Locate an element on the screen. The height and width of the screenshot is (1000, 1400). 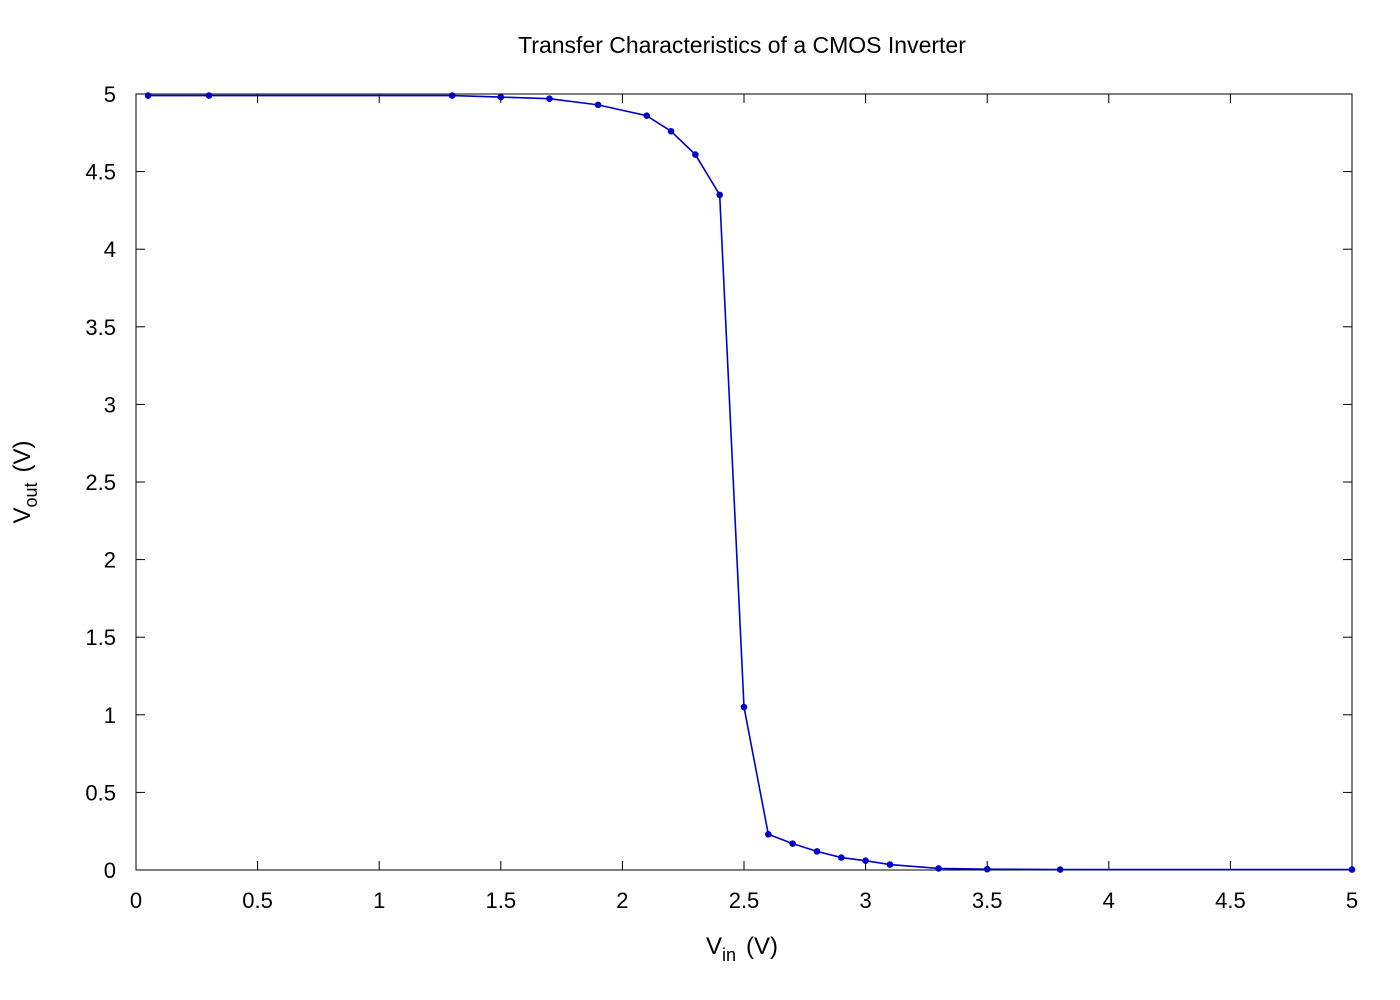
x-tick-label: 3.5 is located at coordinates (987, 900).